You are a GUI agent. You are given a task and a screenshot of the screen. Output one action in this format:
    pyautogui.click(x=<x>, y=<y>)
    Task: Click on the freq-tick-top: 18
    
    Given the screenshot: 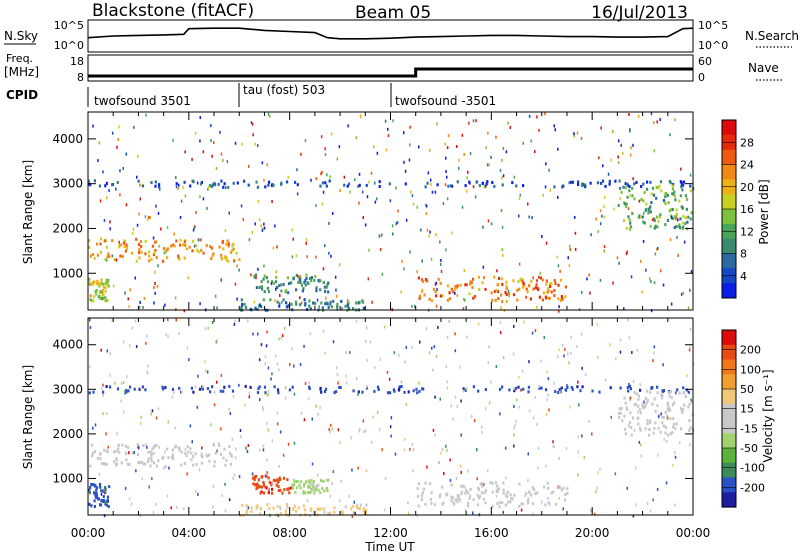 What is the action you would take?
    pyautogui.click(x=77, y=61)
    